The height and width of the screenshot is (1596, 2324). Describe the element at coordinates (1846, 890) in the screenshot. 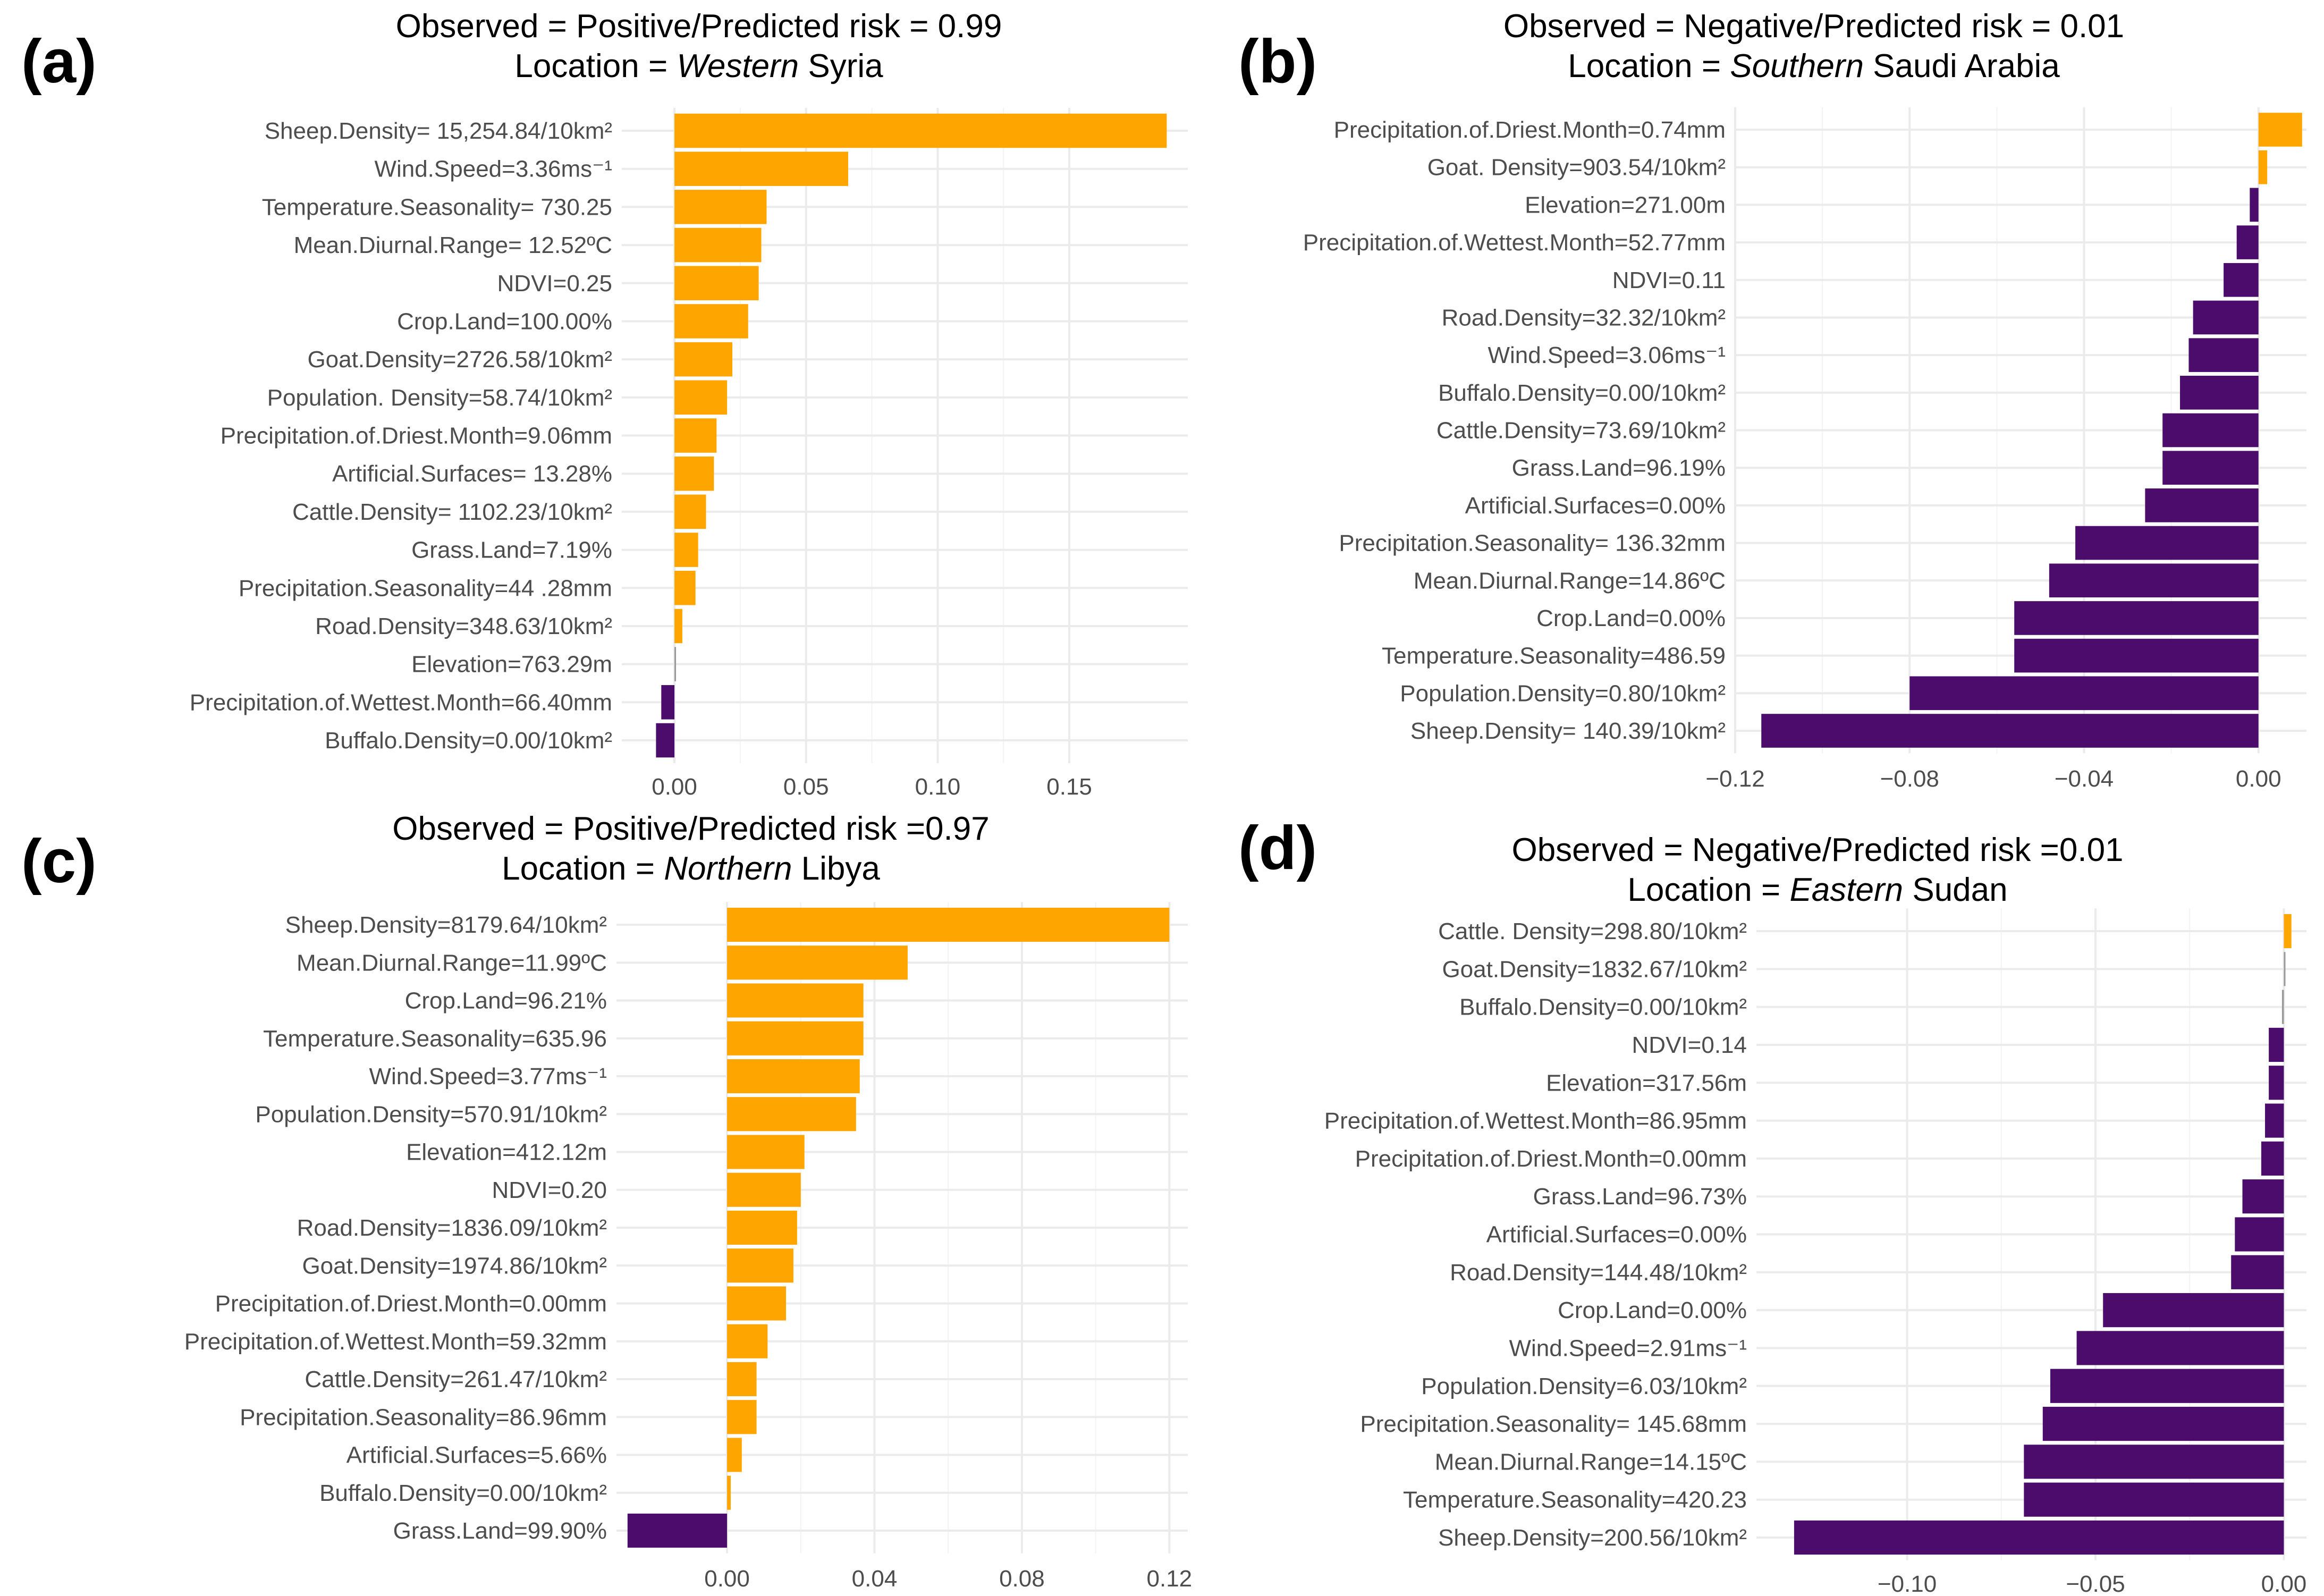

I see `panel-d-title-italic: Eastern` at that location.